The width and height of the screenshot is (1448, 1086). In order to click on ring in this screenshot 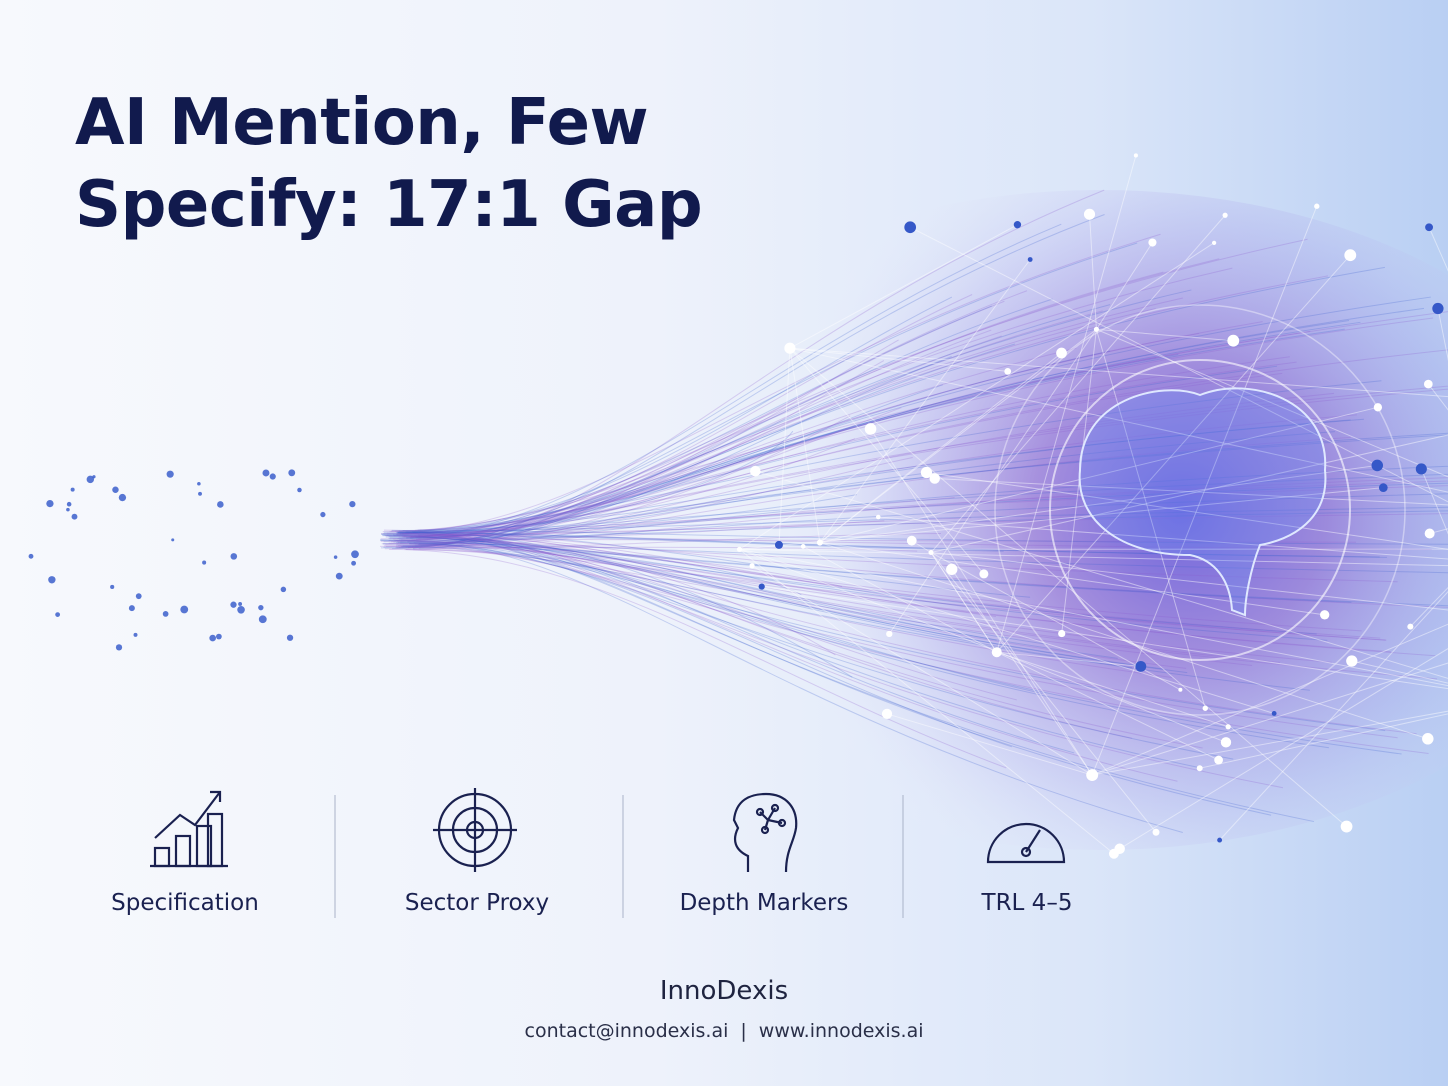, I will do `click(1200, 510)`.